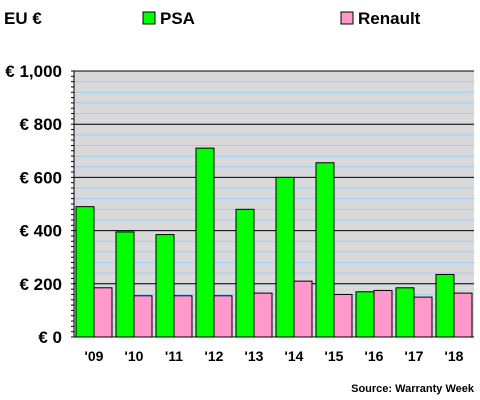 Image resolution: width=480 pixels, height=400 pixels. What do you see at coordinates (374, 356) in the screenshot?
I see `x-tick-label: '16` at bounding box center [374, 356].